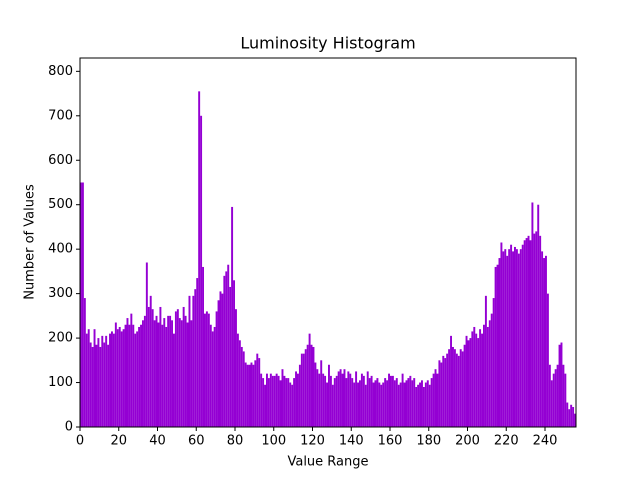 The width and height of the screenshot is (640, 484). Describe the element at coordinates (80, 441) in the screenshot. I see `x-tick-label: 0` at that location.